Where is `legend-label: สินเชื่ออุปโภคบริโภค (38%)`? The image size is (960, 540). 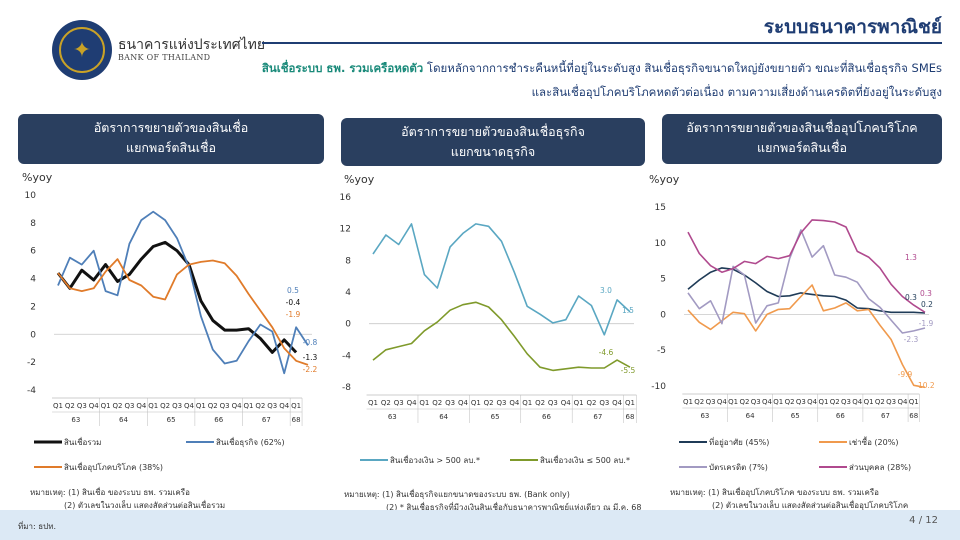 legend-label: สินเชื่ออุปโภคบริโภค (38%) is located at coordinates (113, 466).